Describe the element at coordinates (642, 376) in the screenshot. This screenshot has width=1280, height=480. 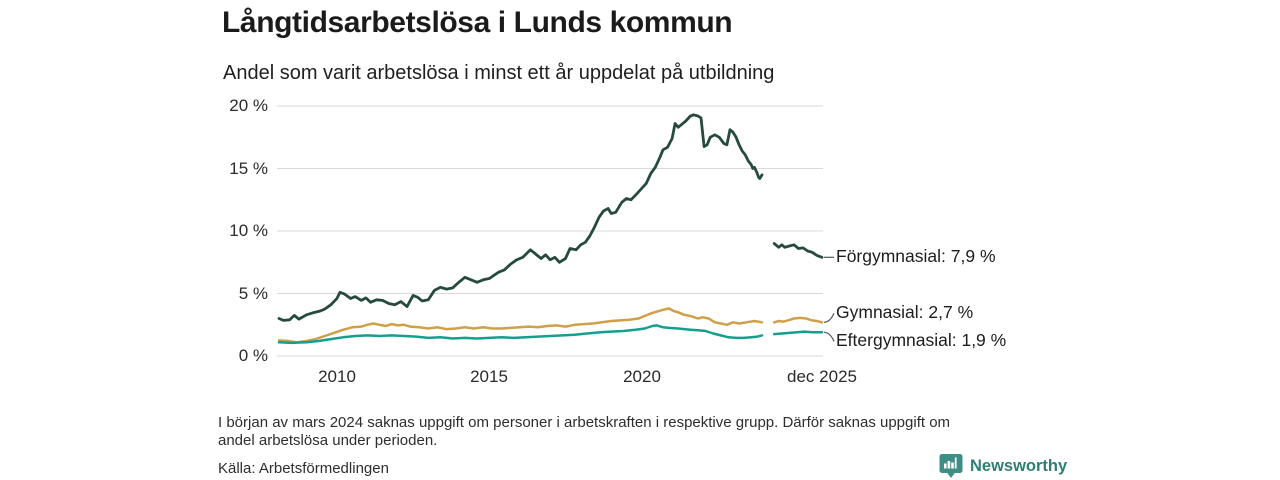
I see `x-axis-tick-2020: 2020` at that location.